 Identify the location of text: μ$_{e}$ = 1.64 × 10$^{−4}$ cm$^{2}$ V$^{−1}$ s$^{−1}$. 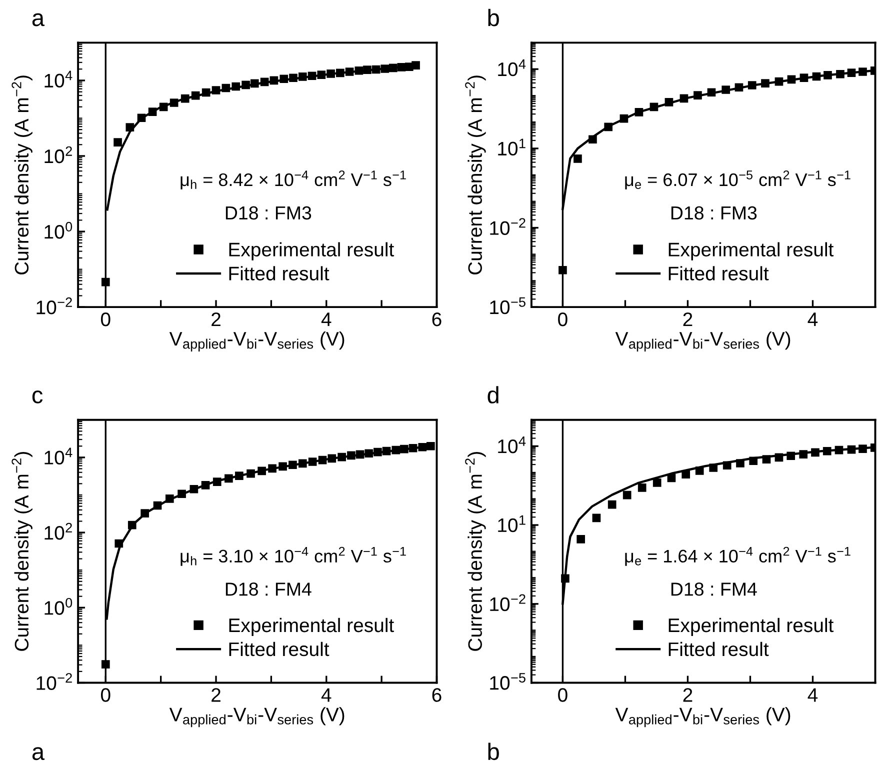
(737, 556).